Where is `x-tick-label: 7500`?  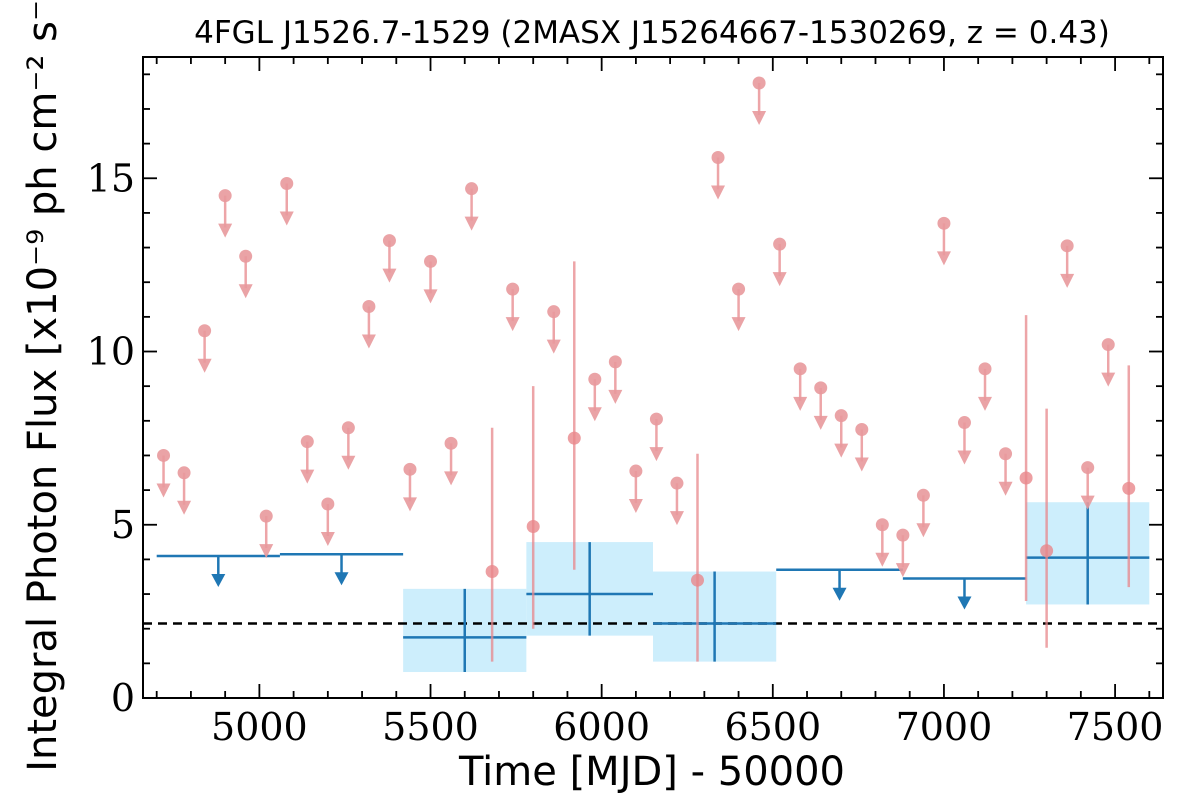
x-tick-label: 7500 is located at coordinates (1115, 727).